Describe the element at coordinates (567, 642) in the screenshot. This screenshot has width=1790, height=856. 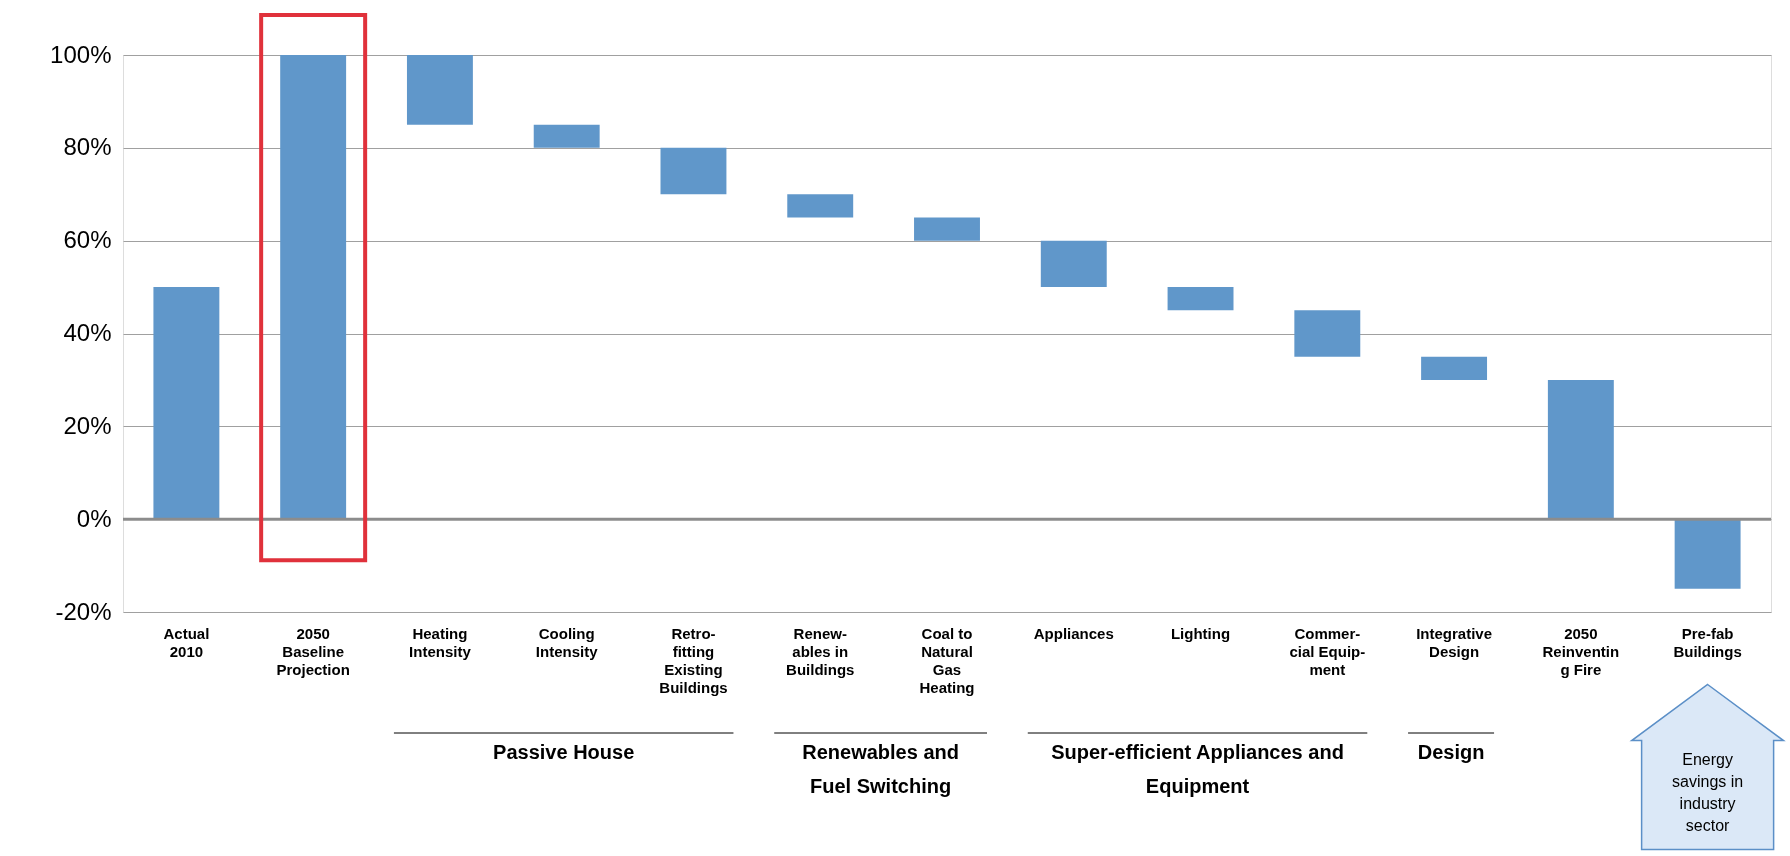
I see `x-tick-label: Cooling Intensity` at that location.